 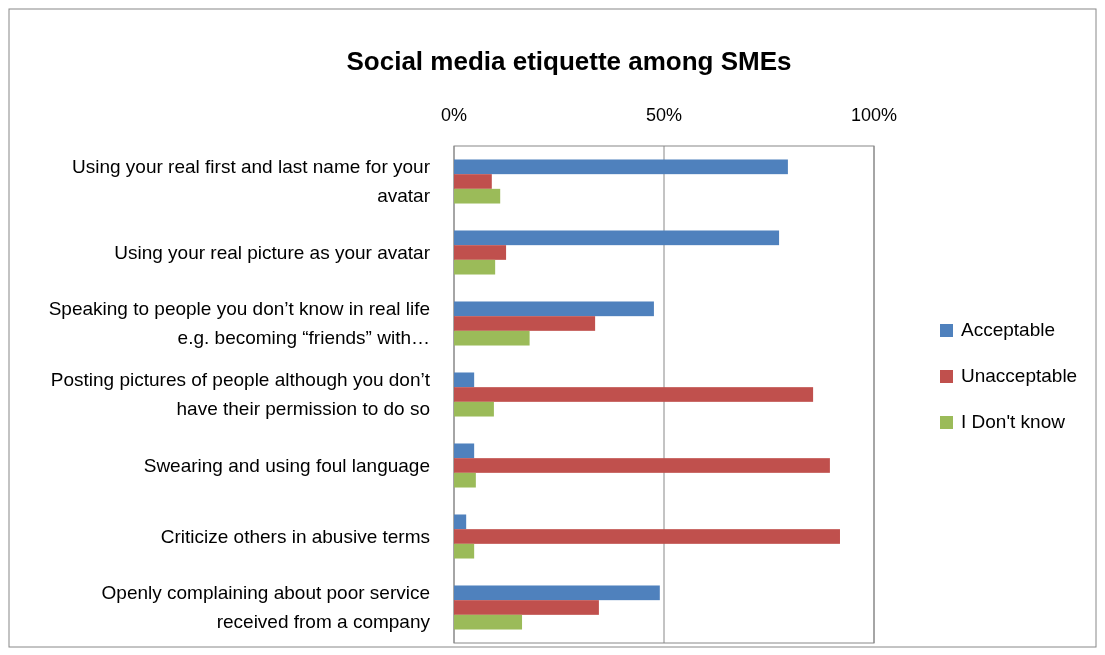 I want to click on legend-label: I Don't know, so click(x=1013, y=421).